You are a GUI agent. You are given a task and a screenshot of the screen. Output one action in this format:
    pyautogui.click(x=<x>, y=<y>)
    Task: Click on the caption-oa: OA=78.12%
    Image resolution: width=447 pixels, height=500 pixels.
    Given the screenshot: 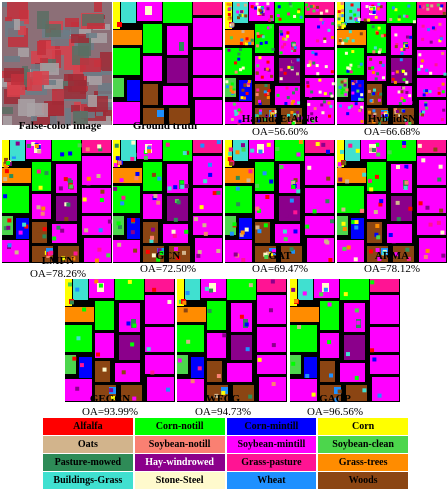 What is the action you would take?
    pyautogui.click(x=391, y=269)
    